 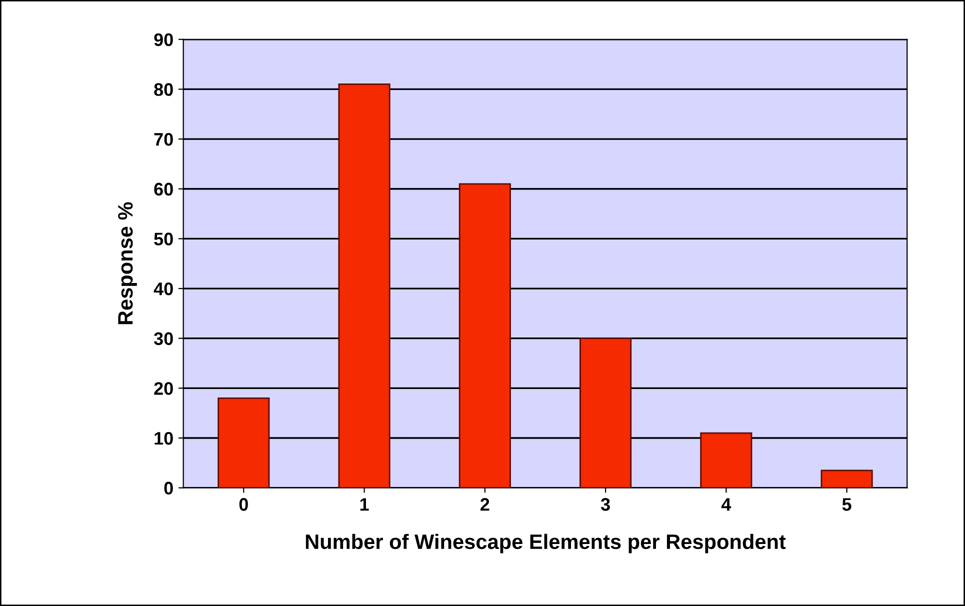 What do you see at coordinates (243, 504) in the screenshot?
I see `x-tick-label: 0` at bounding box center [243, 504].